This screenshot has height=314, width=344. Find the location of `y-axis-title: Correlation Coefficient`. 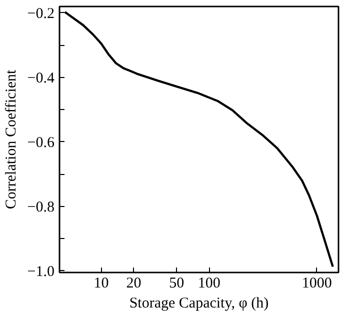

y-axis-title: Correlation Coefficient is located at coordinates (11, 139).